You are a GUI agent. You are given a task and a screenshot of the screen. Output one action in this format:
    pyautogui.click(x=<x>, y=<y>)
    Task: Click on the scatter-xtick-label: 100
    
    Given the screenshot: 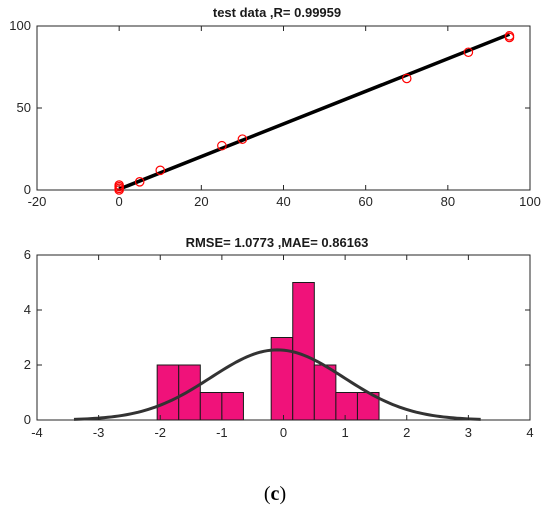 What is the action you would take?
    pyautogui.click(x=530, y=201)
    